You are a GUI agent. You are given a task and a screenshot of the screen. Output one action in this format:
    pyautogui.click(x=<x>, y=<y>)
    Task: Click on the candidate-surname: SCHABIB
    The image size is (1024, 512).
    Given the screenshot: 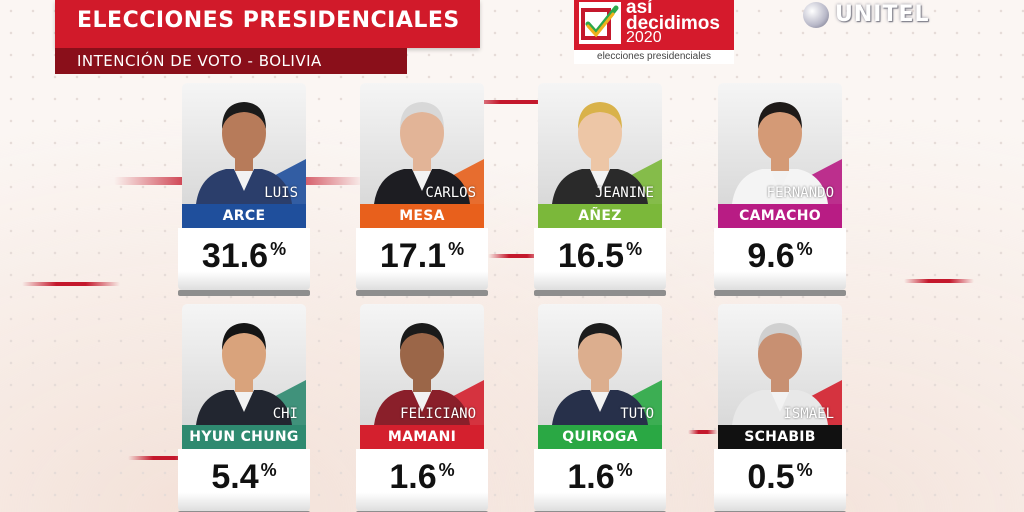 What is the action you would take?
    pyautogui.click(x=780, y=437)
    